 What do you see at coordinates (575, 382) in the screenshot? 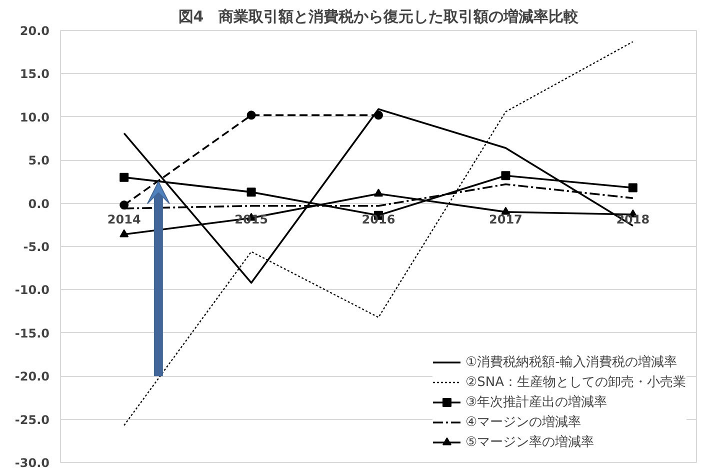
I see `legend-label: ②SNA：生産物としての卸売・小売業` at bounding box center [575, 382].